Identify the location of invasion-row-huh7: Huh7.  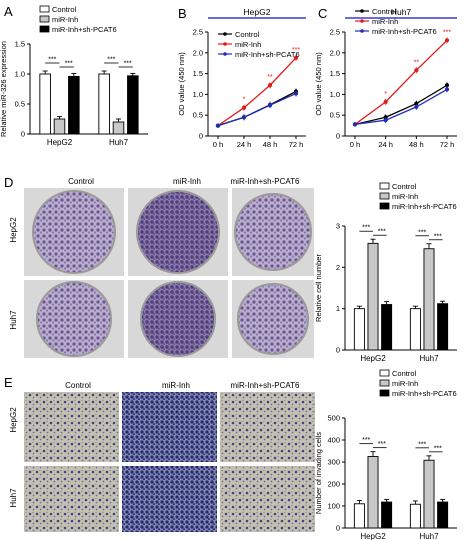
(13, 498).